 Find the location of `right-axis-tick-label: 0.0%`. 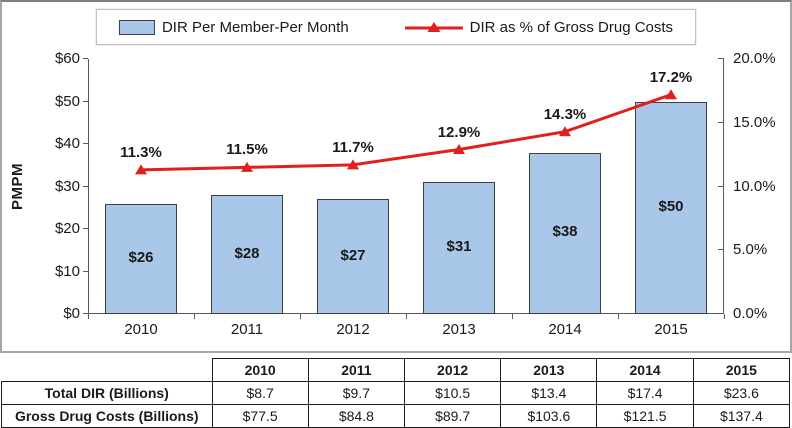

right-axis-tick-label: 0.0% is located at coordinates (750, 313).